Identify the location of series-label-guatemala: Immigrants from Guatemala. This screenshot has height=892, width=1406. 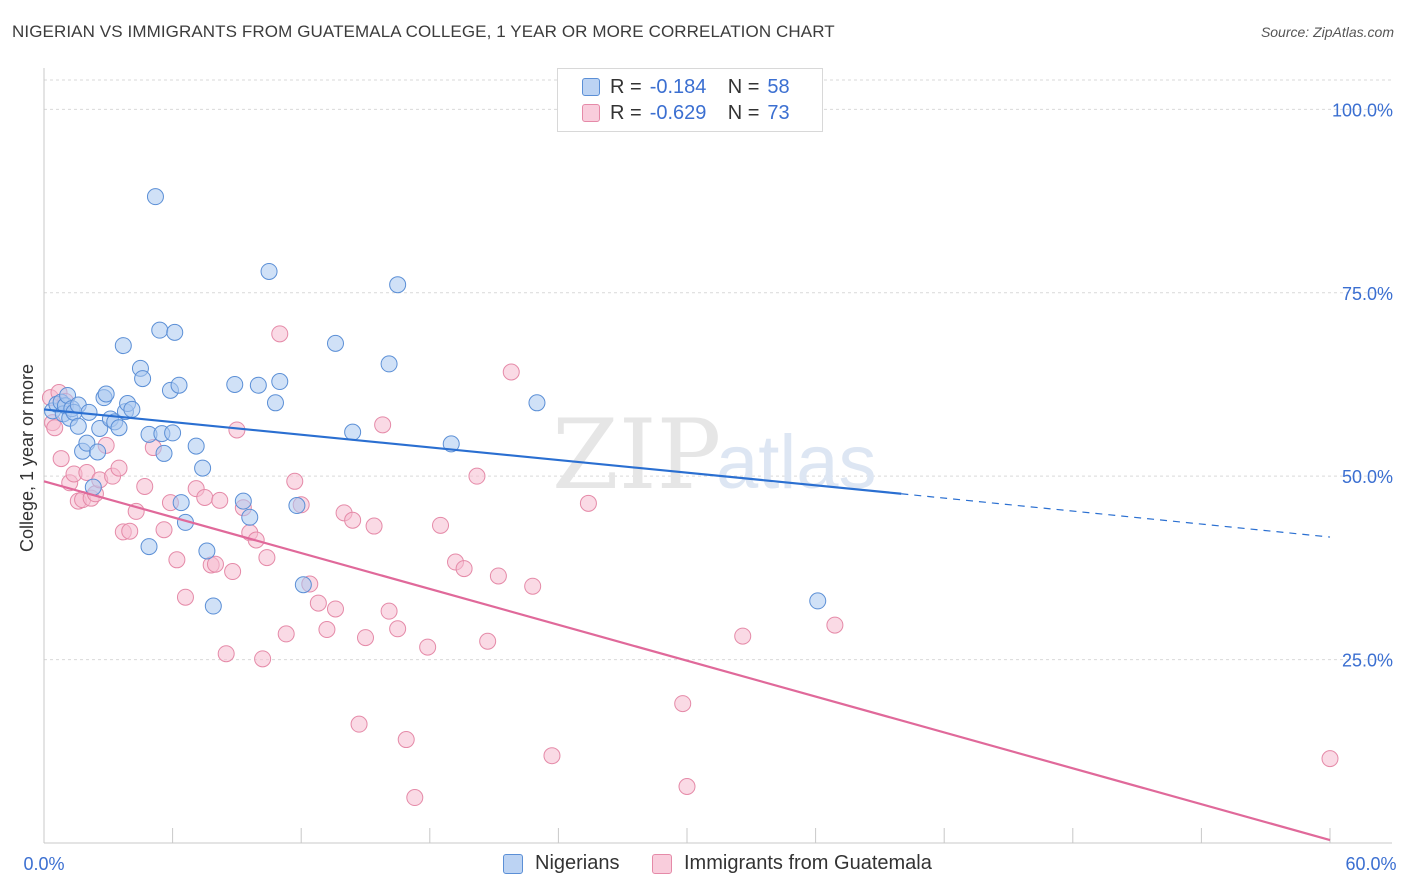
(808, 863).